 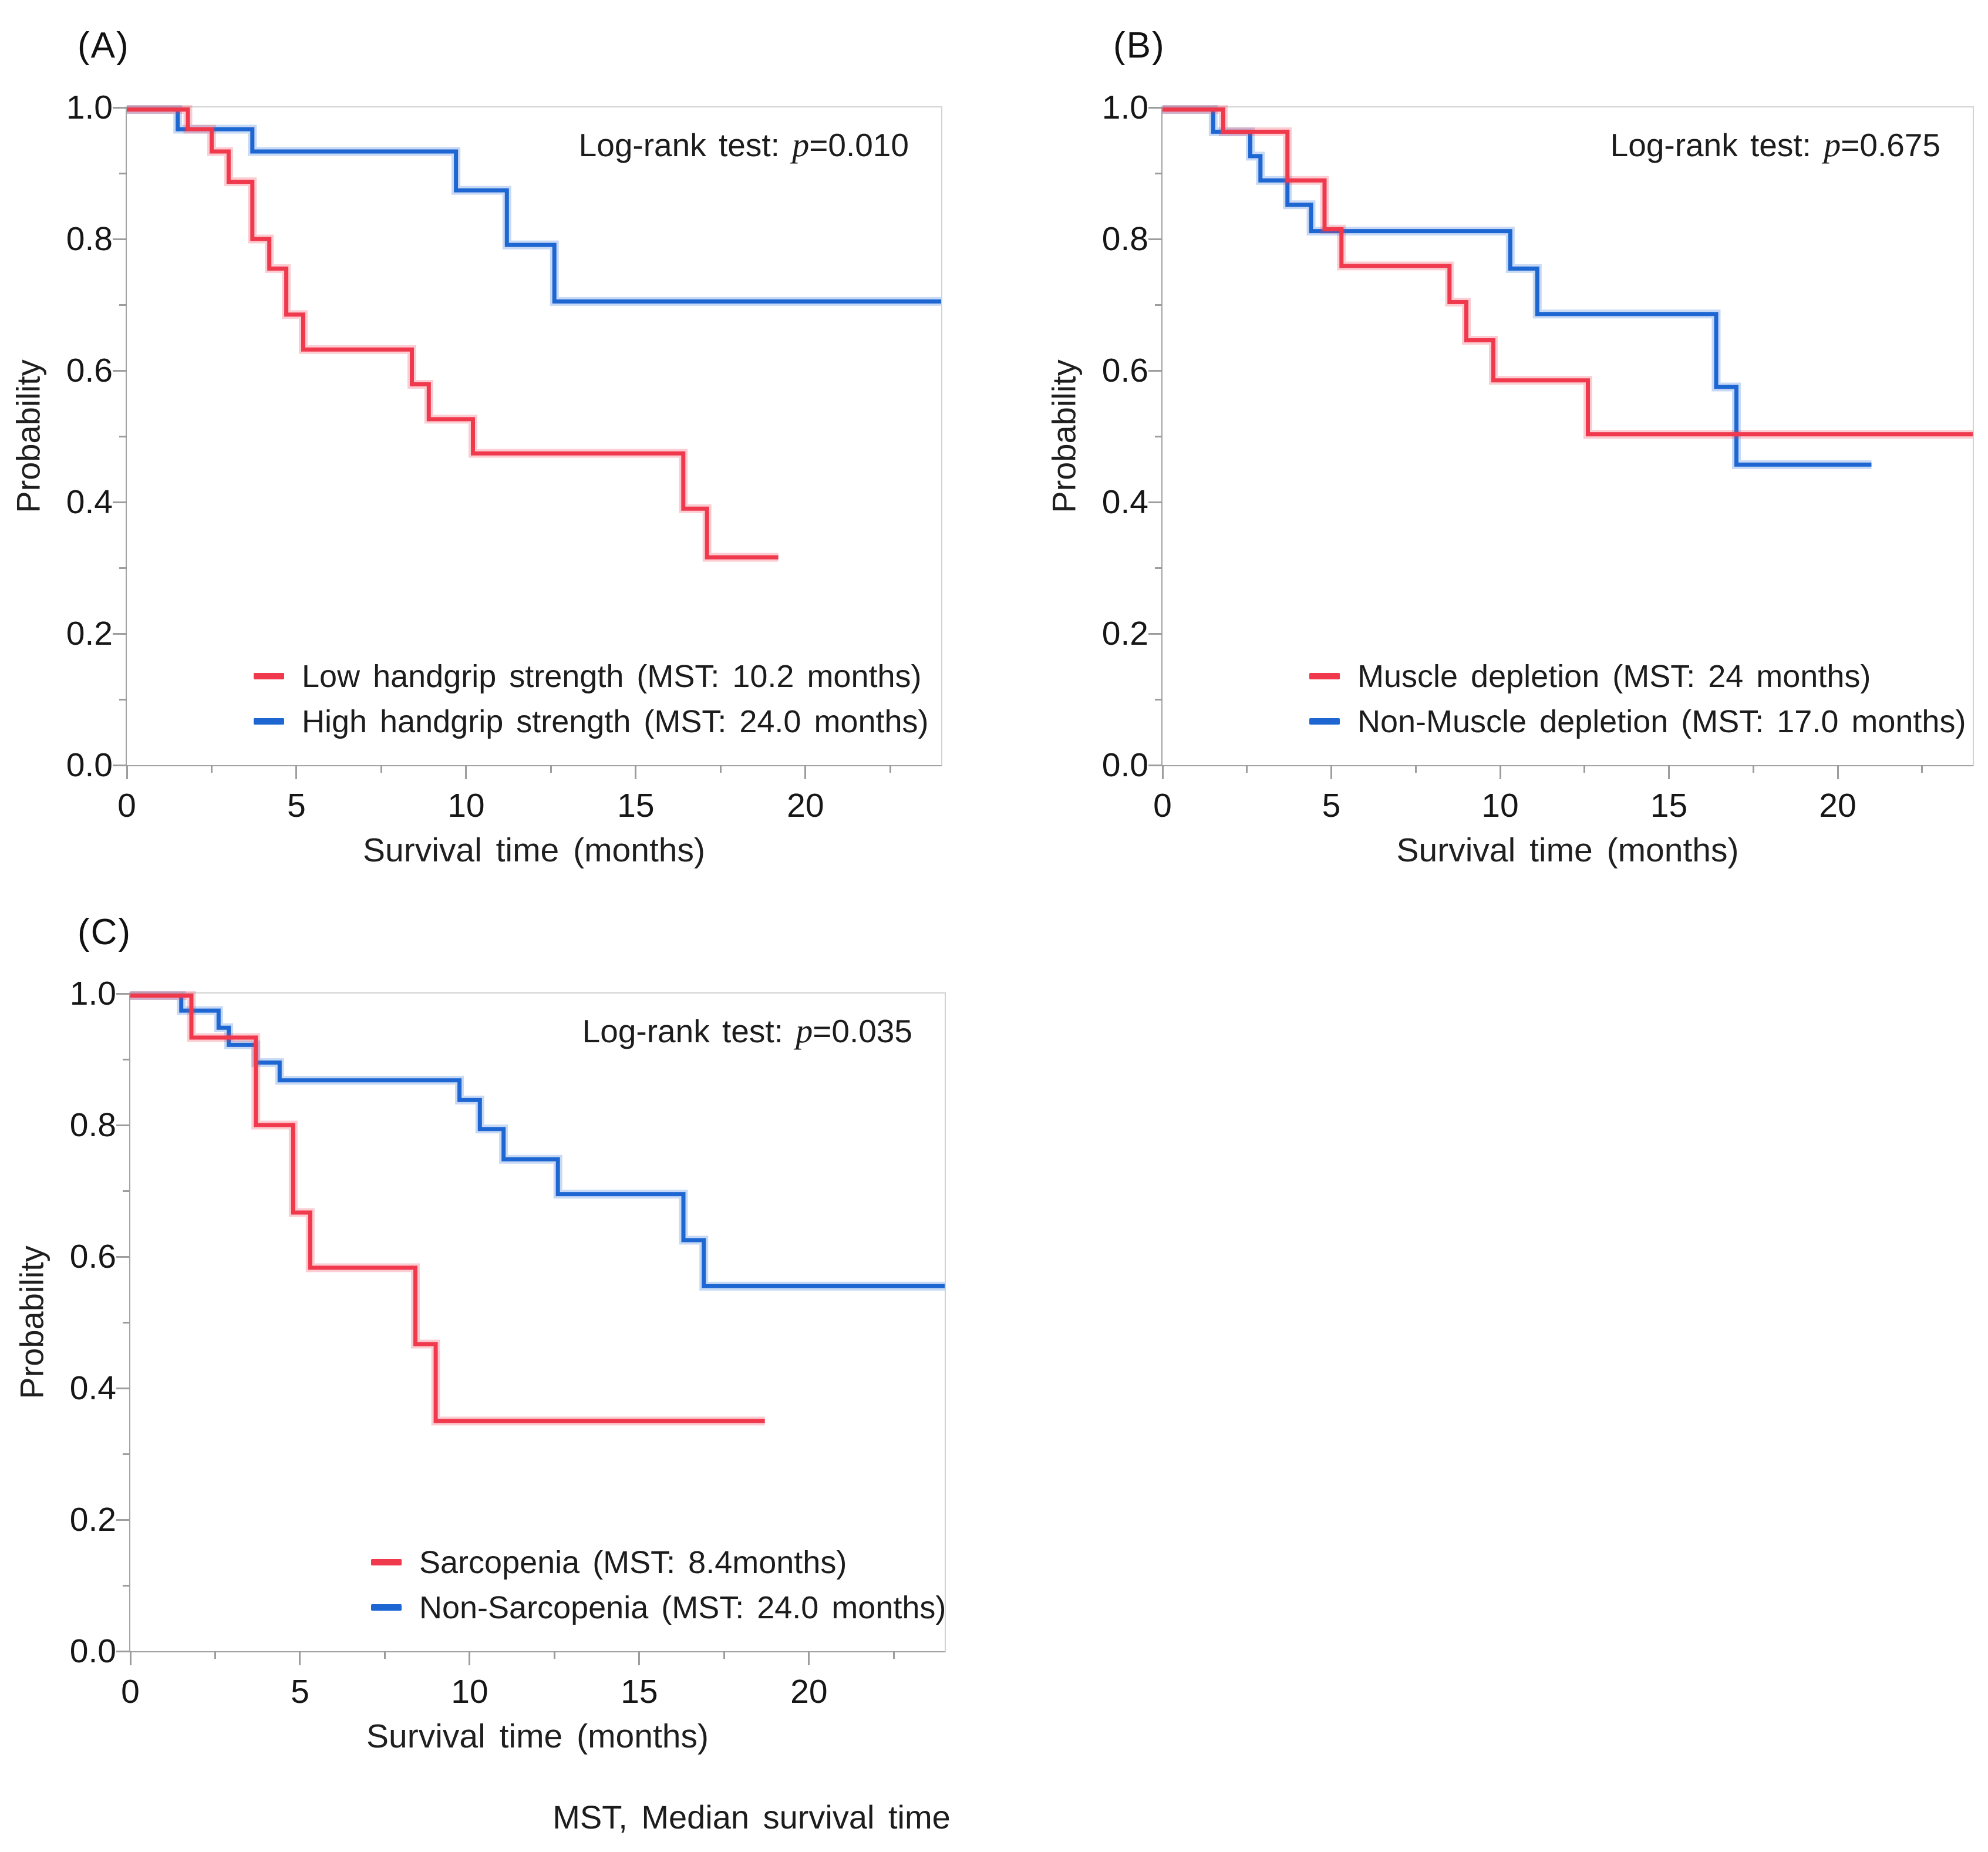 I want to click on panel-c-title: (C), so click(x=105, y=932).